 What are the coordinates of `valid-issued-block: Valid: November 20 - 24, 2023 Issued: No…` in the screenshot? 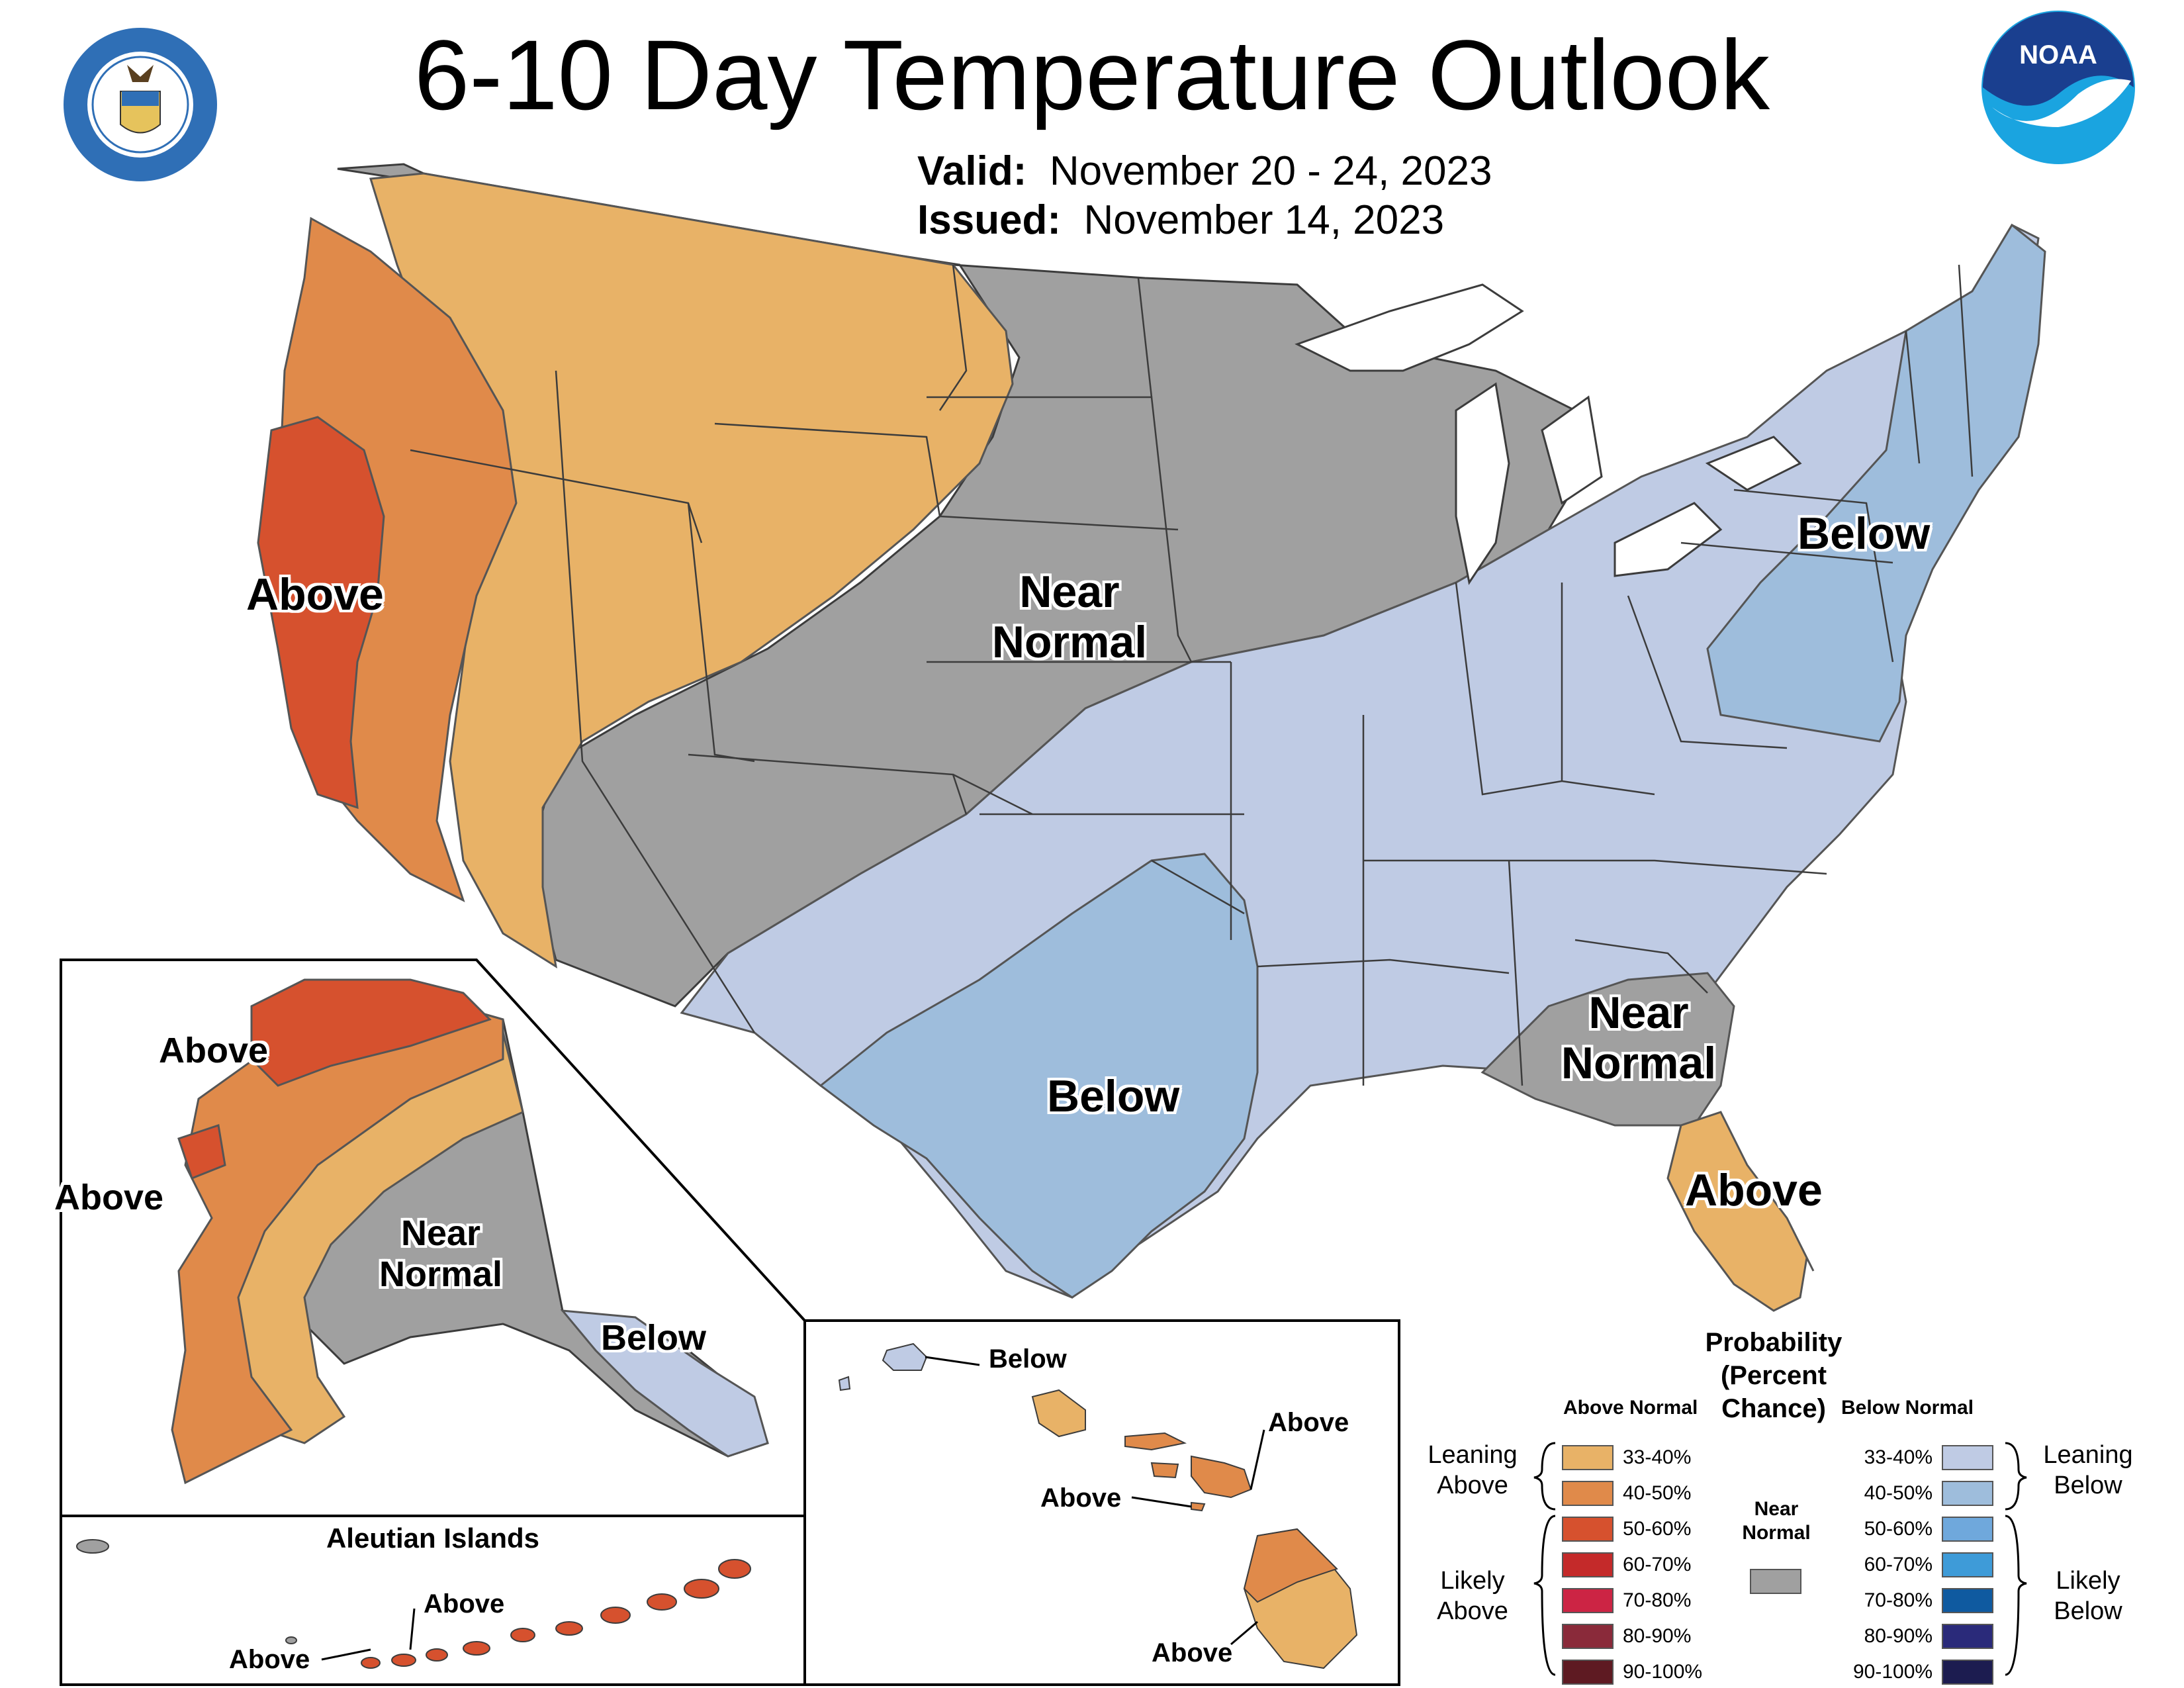 It's located at (1204, 196).